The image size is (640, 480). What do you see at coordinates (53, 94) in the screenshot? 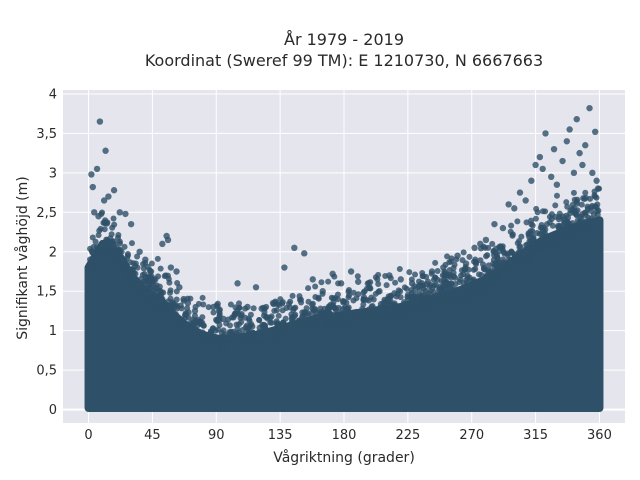
I see `y-tick-label: 4` at bounding box center [53, 94].